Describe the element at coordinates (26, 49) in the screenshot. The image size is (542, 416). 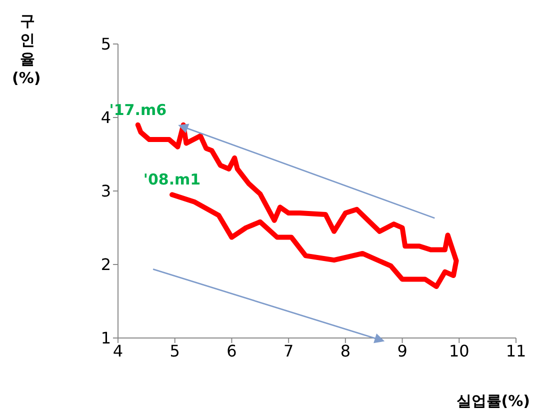
I see `y-axis-title: 구인율(%)` at that location.